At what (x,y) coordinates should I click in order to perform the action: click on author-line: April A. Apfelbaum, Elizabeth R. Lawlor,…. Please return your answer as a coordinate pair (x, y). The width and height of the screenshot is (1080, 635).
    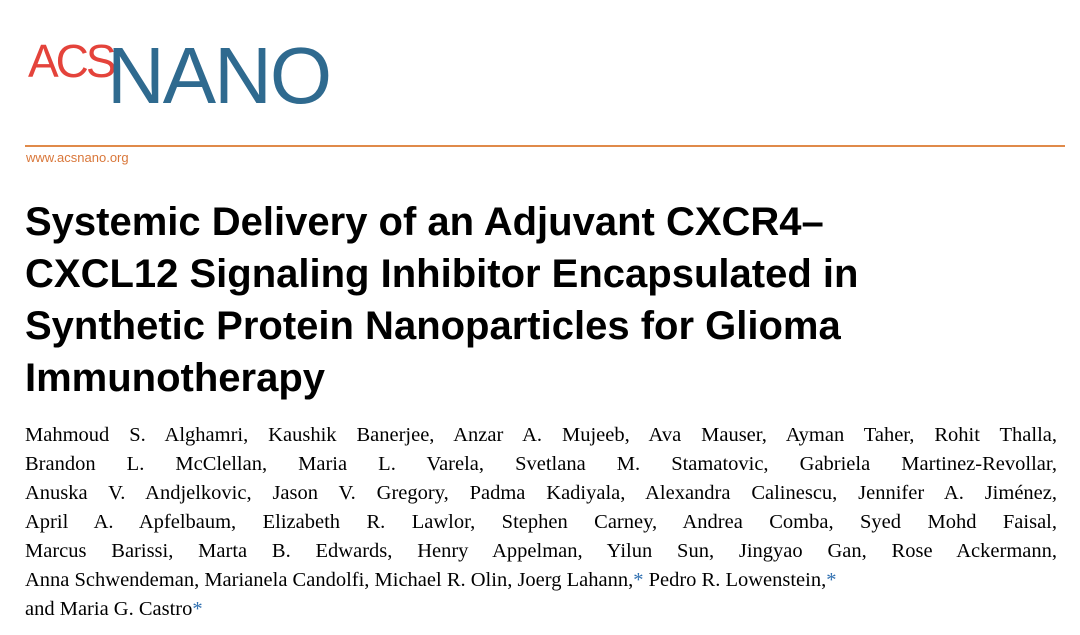
    Looking at the image, I should click on (541, 522).